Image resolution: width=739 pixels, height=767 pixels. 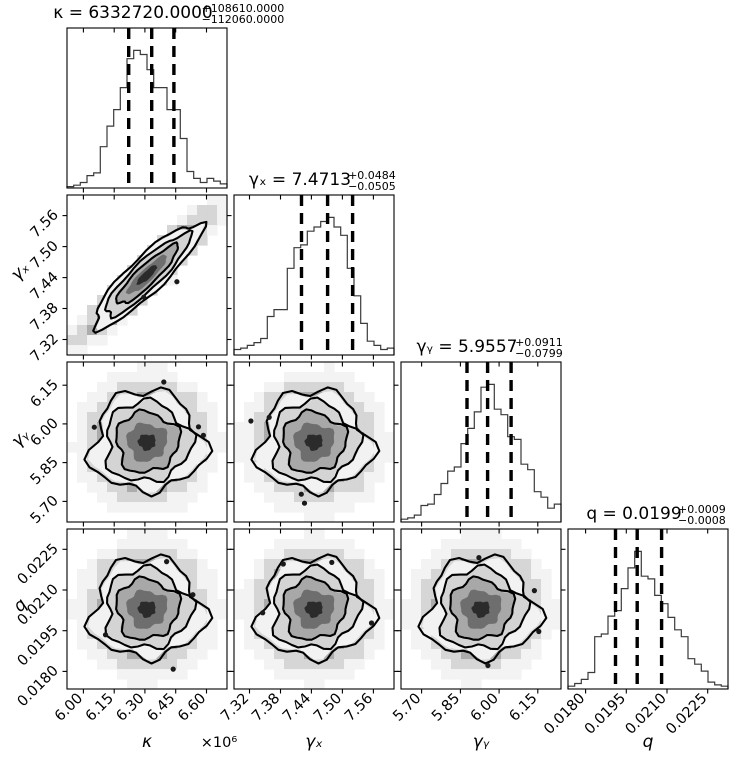 I want to click on panel-title: γᵧ = 5.9557+0.0911−0.0799, so click(x=490, y=348).